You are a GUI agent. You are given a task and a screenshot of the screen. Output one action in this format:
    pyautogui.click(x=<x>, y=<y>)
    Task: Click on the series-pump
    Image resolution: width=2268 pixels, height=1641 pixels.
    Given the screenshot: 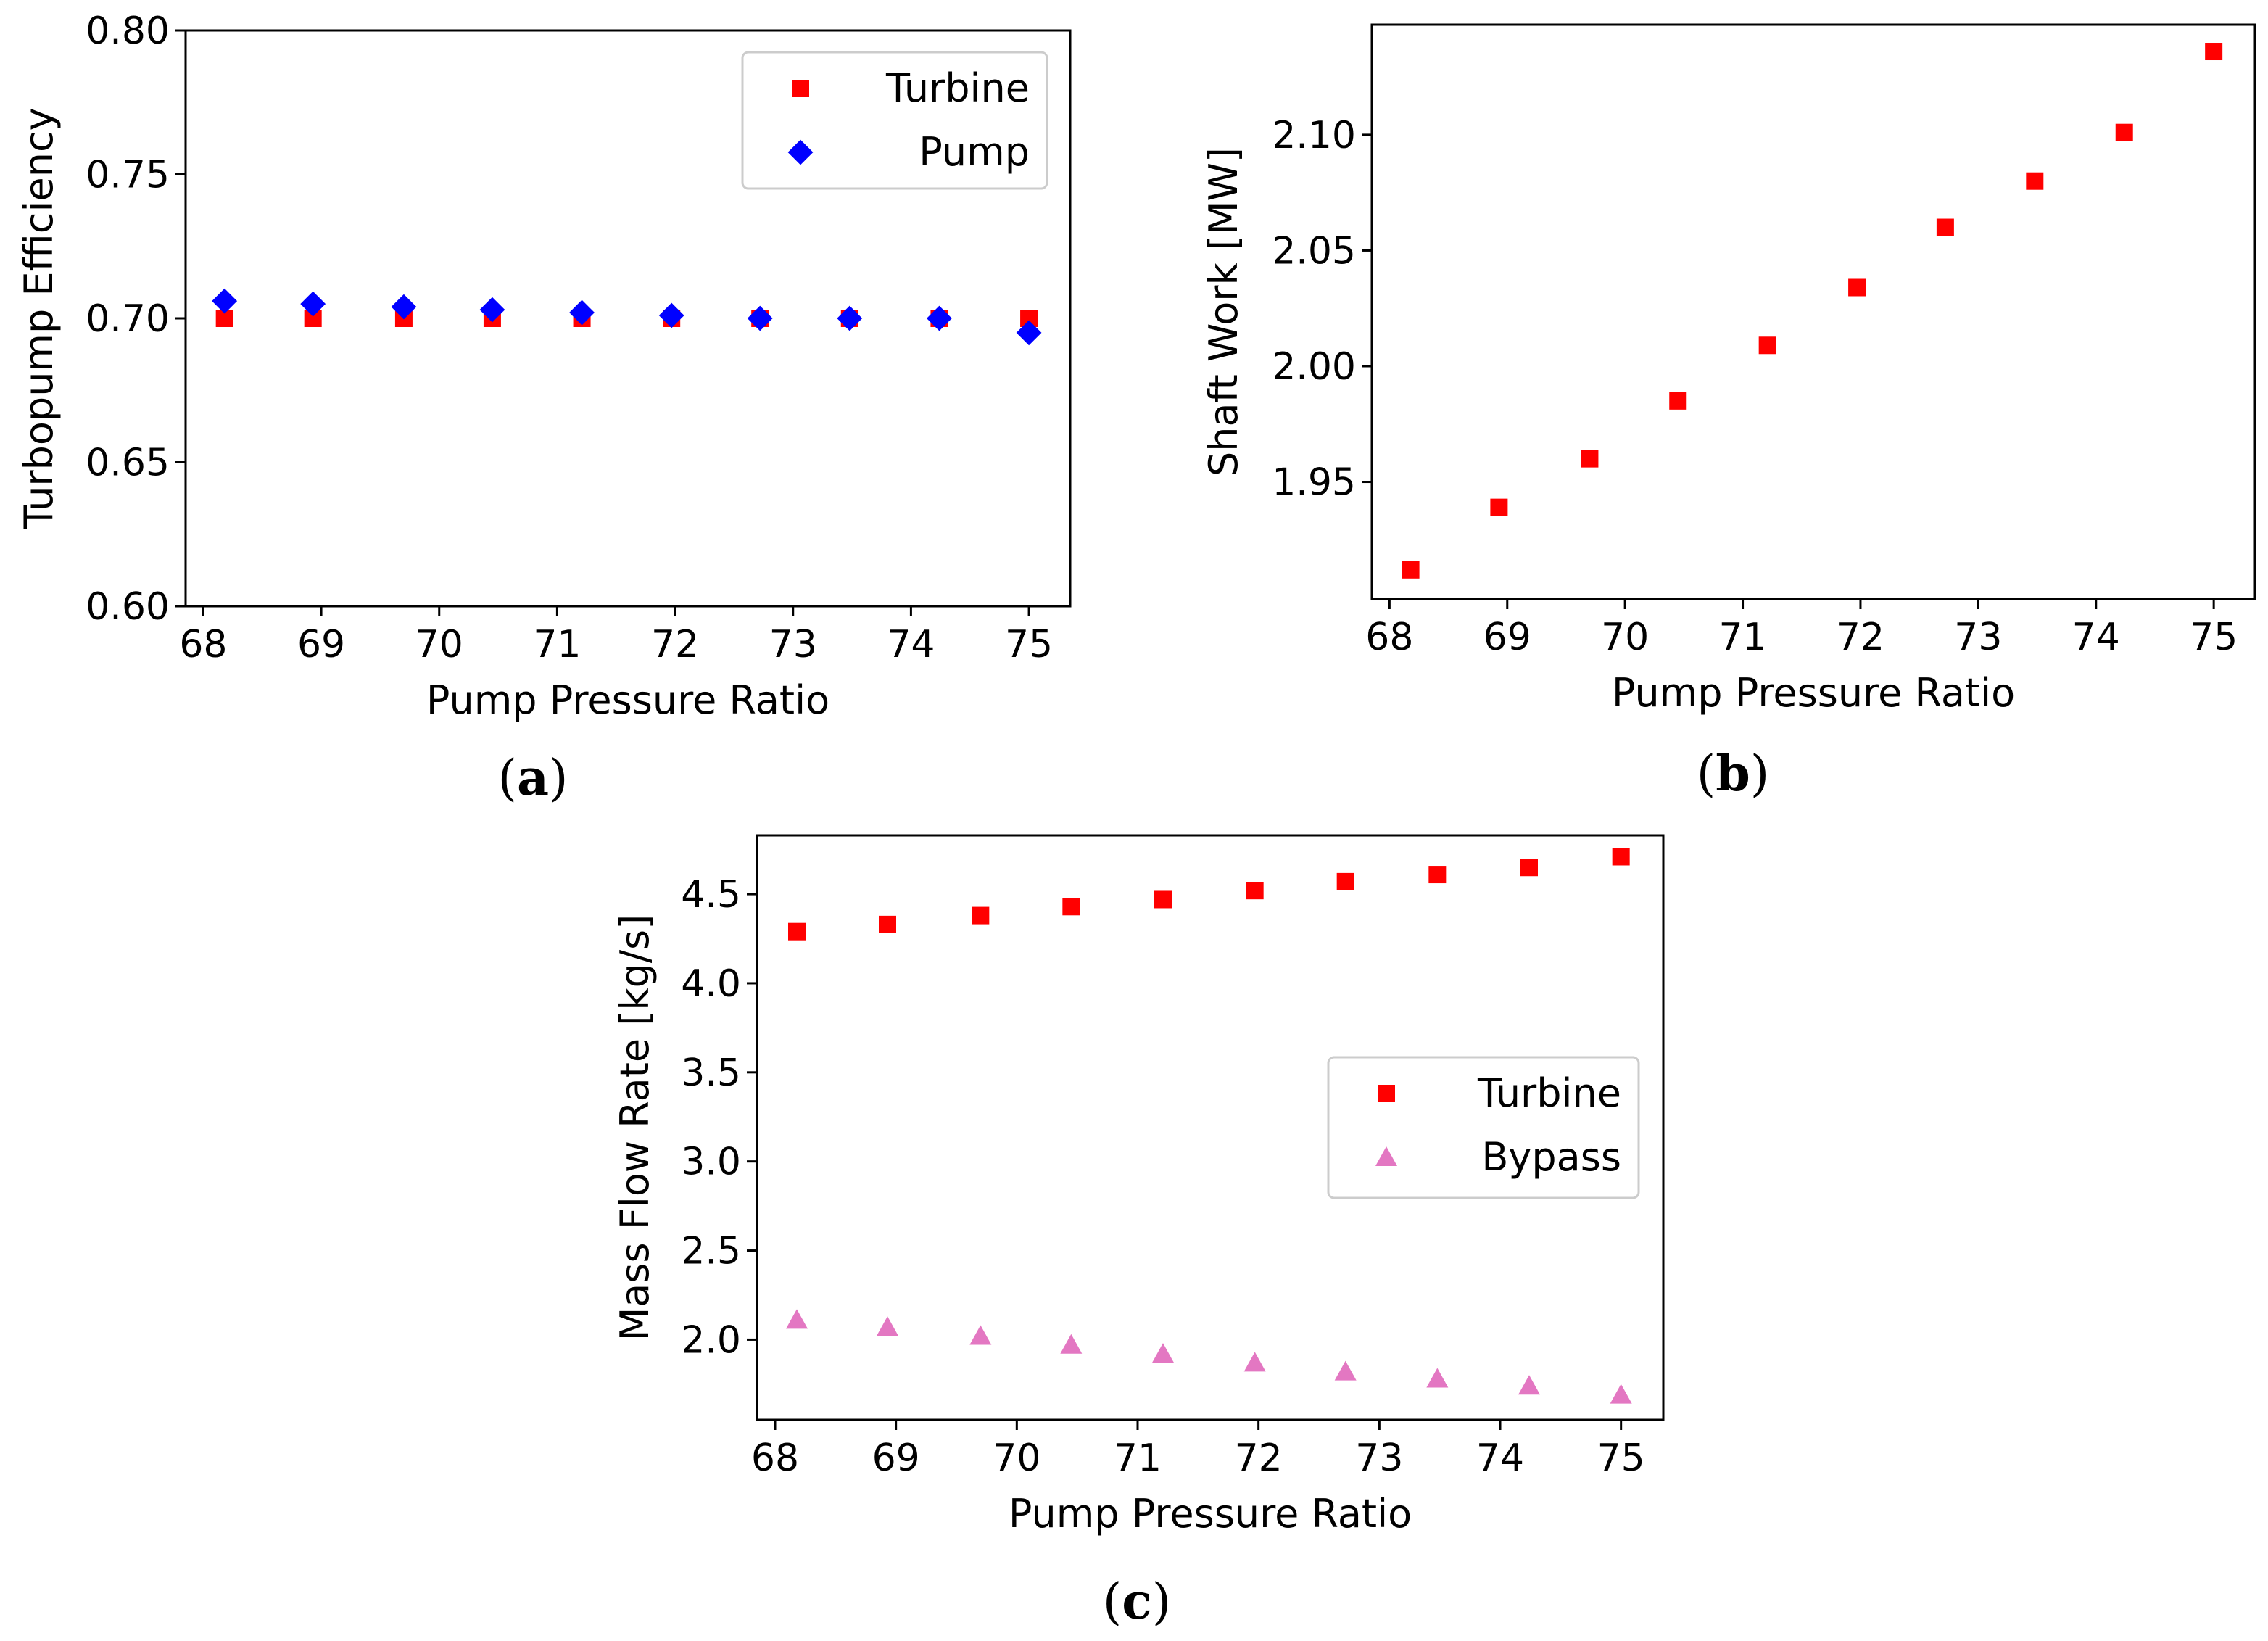 What is the action you would take?
    pyautogui.click(x=627, y=317)
    